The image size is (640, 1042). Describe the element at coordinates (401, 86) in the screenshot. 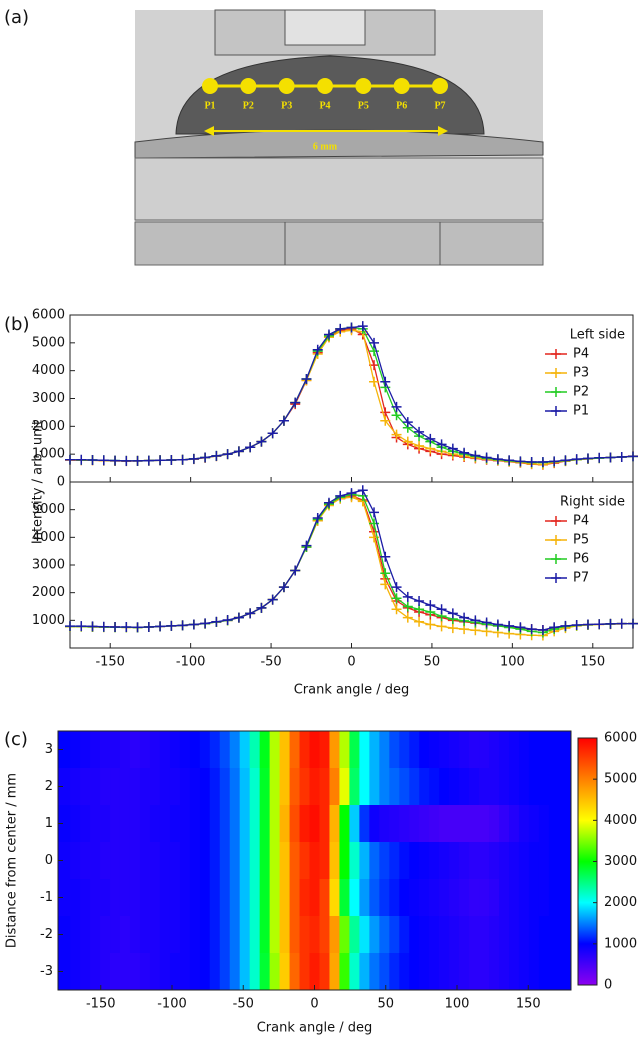

I see `probe-point` at that location.